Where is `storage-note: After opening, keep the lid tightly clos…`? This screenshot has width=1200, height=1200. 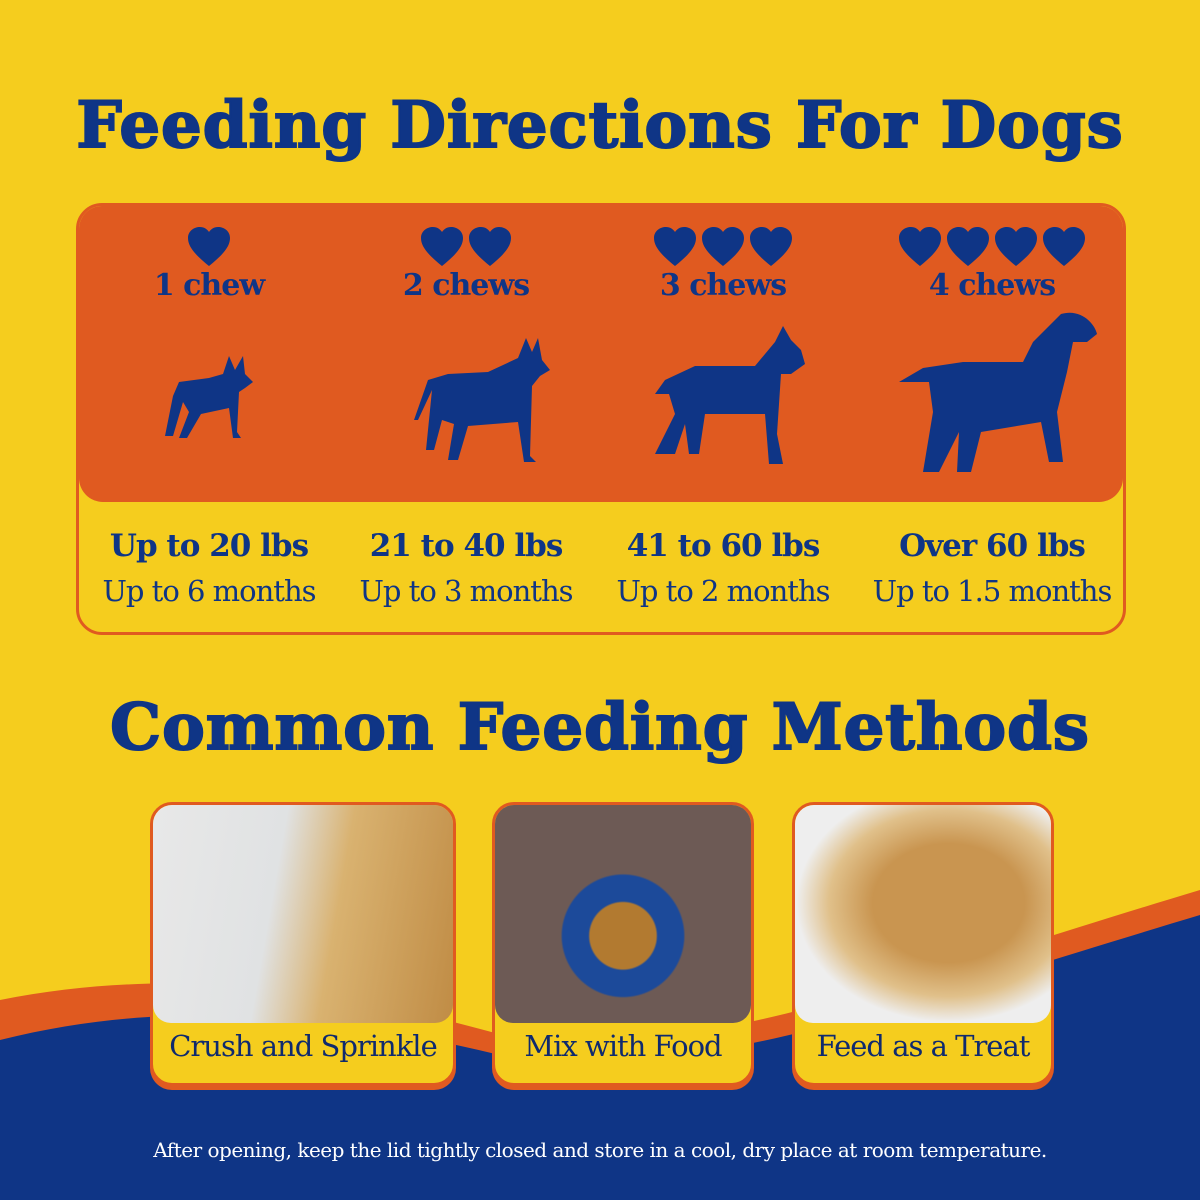
storage-note: After opening, keep the lid tightly clos… is located at coordinates (600, 1150).